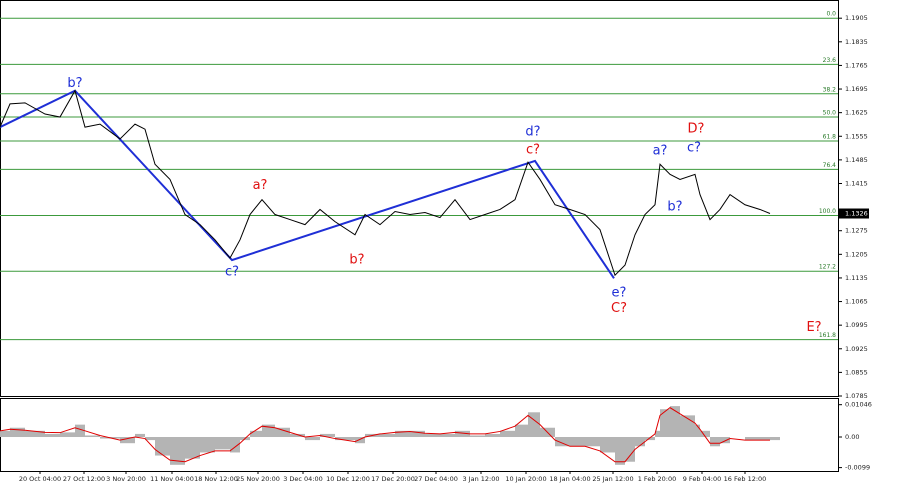 The image size is (900, 485). What do you see at coordinates (856, 65) in the screenshot?
I see `y-tick-label: 1.1765` at bounding box center [856, 65].